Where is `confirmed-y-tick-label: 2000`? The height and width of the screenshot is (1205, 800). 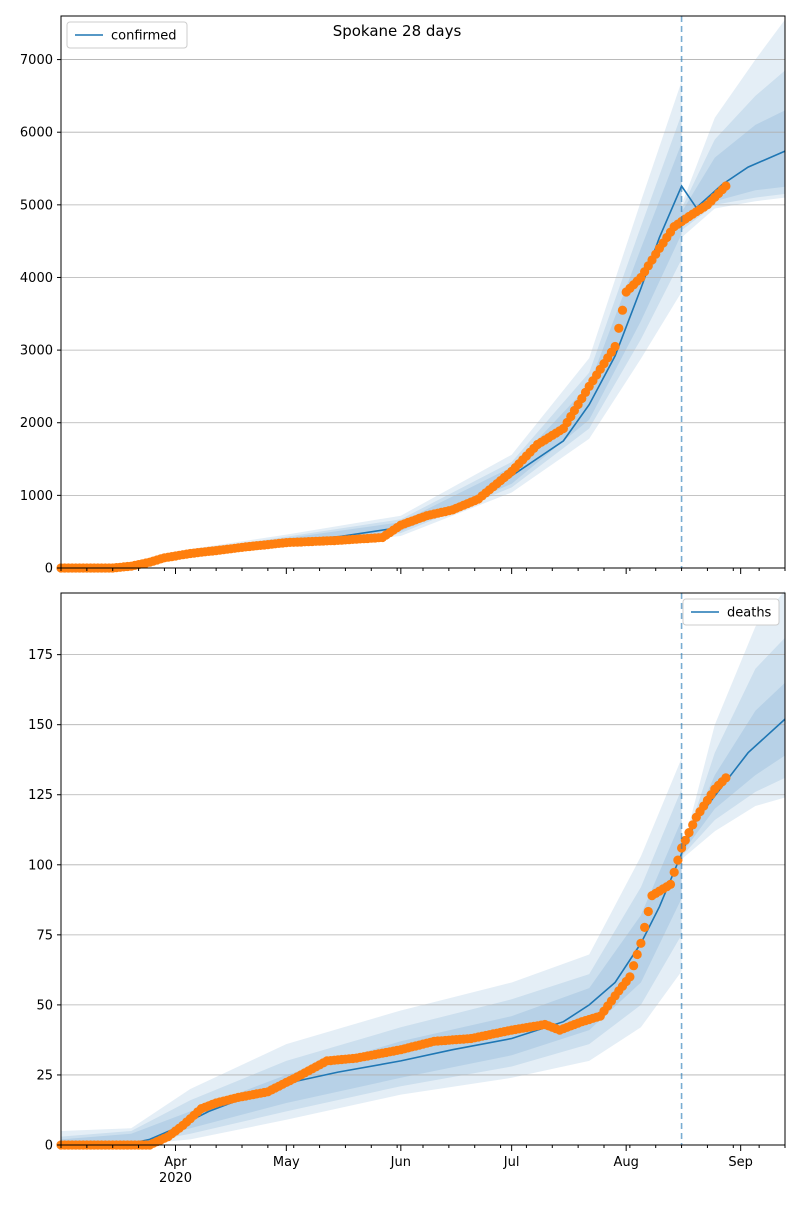
confirmed-y-tick-label: 2000 is located at coordinates (36, 423).